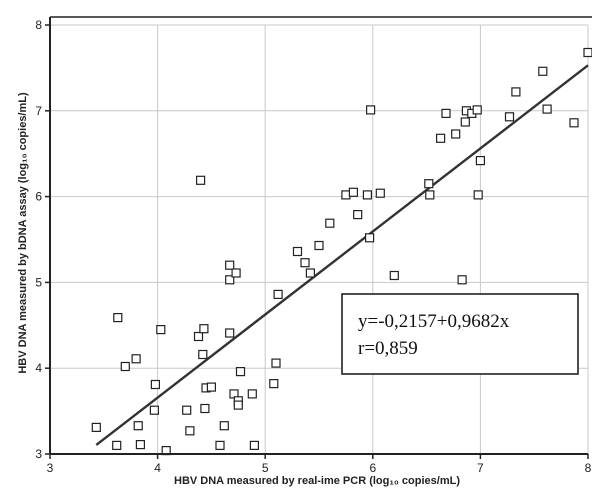 Image resolution: width=592 pixels, height=491 pixels. What do you see at coordinates (319, 468) in the screenshot?
I see `x-tick-labels: 3 4 5 6 7 8` at bounding box center [319, 468].